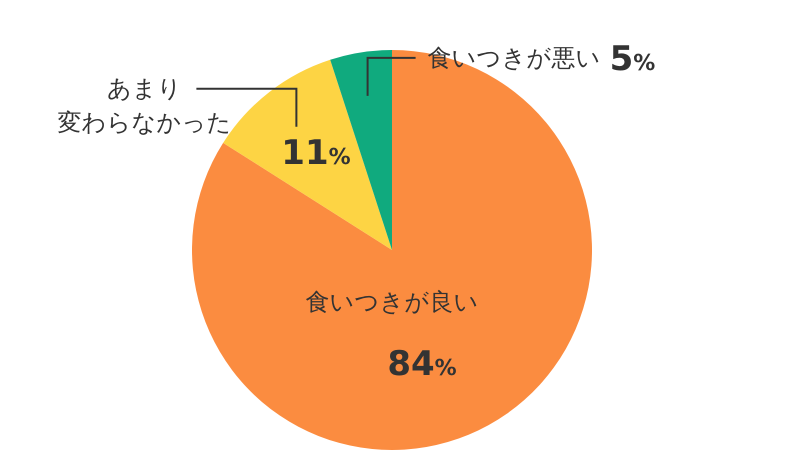 The image size is (785, 450). What do you see at coordinates (361, 150) in the screenshot?
I see `pie-slice` at bounding box center [361, 150].